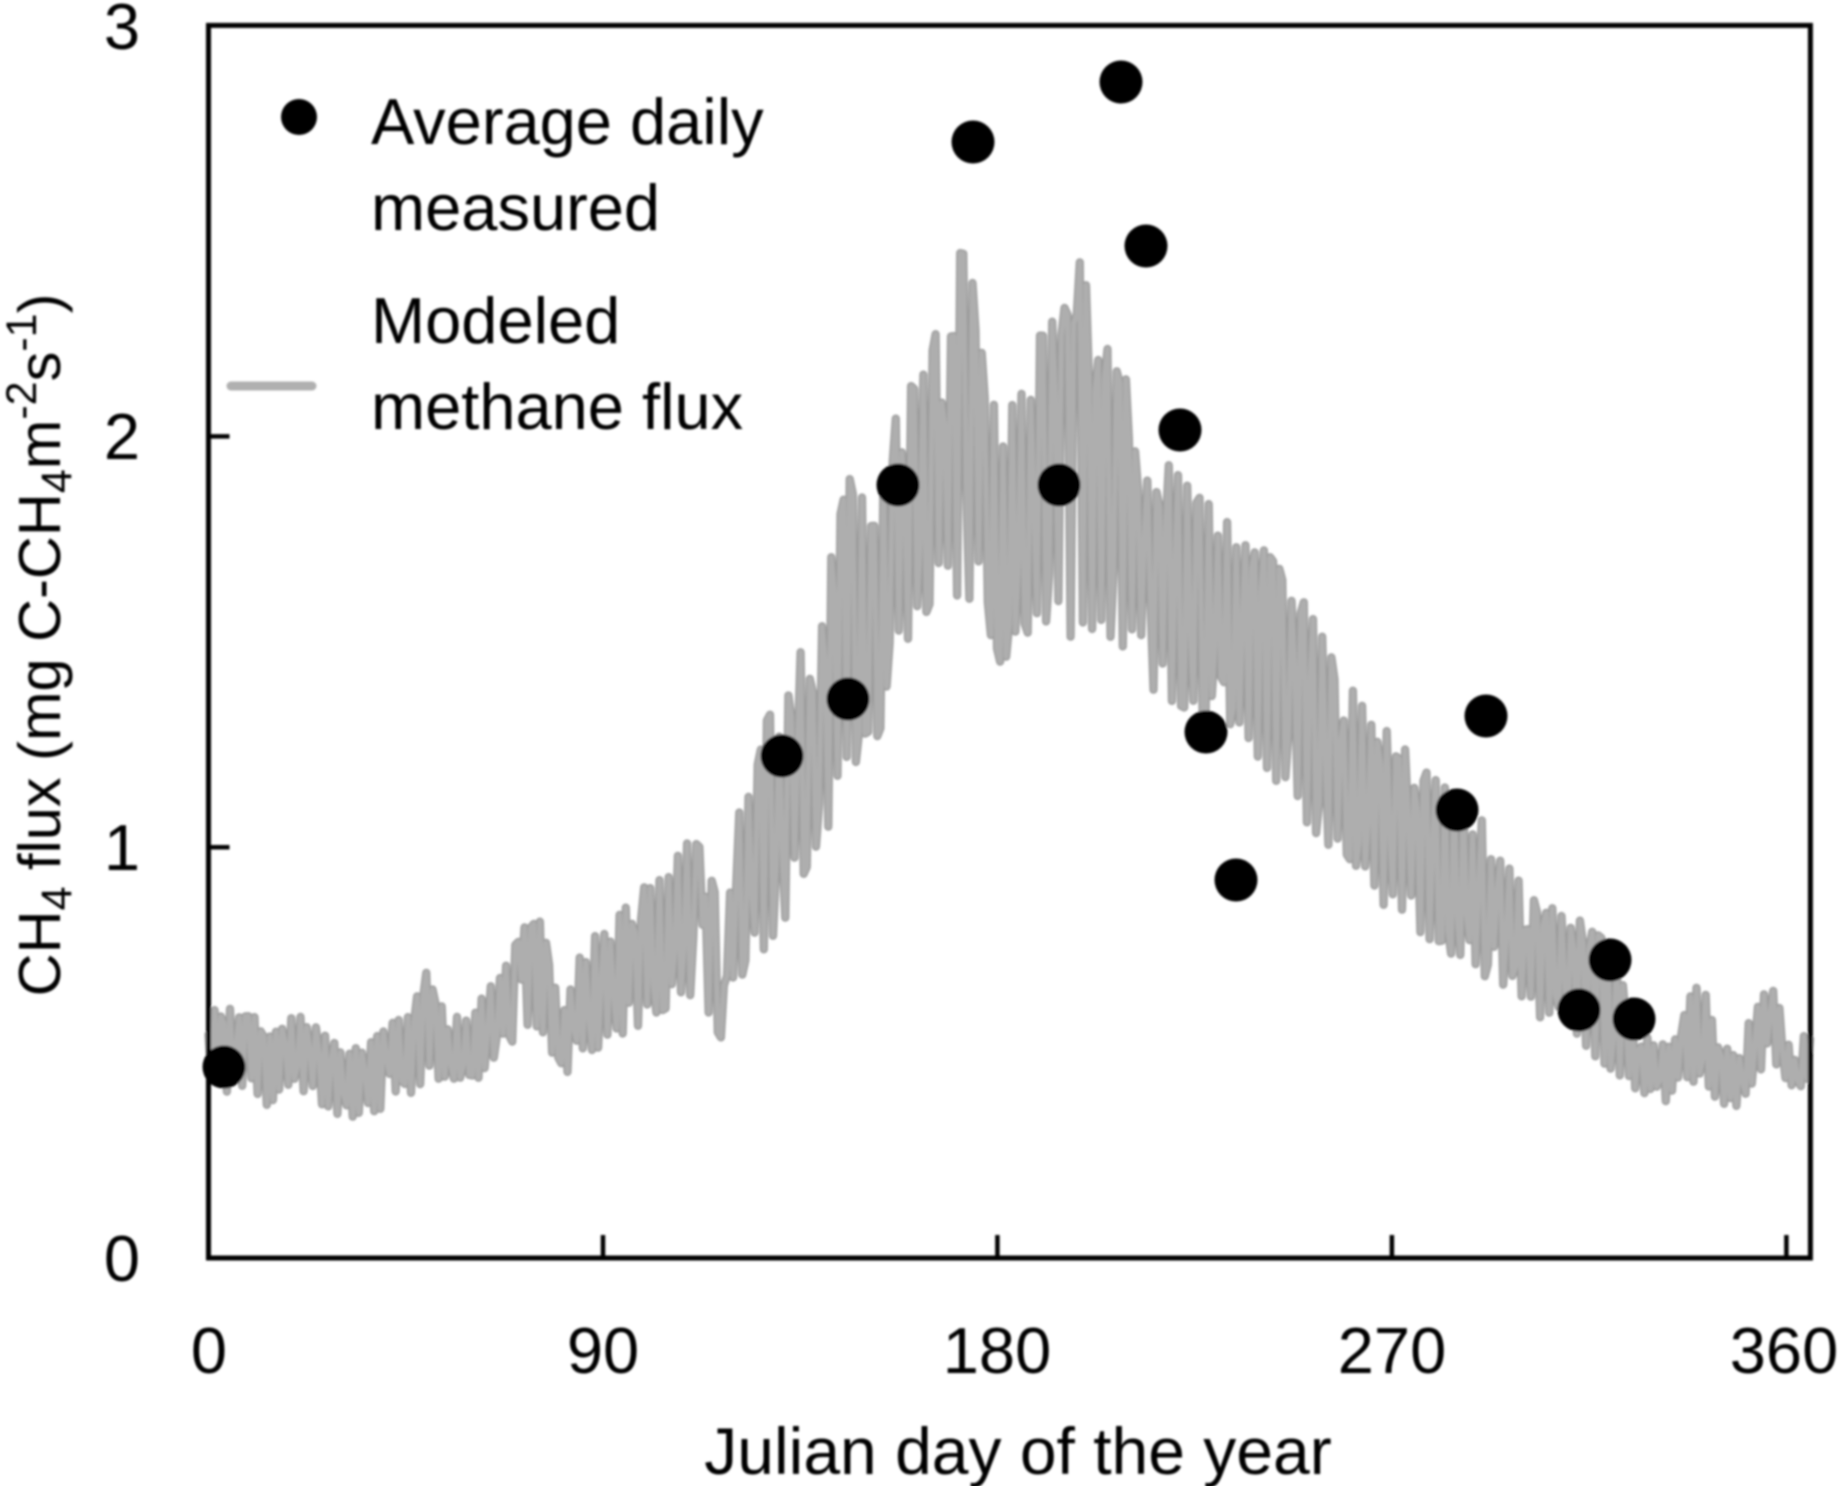 The height and width of the screenshot is (1486, 1841). Describe the element at coordinates (557, 406) in the screenshot. I see `svg-text: methane flux` at that location.